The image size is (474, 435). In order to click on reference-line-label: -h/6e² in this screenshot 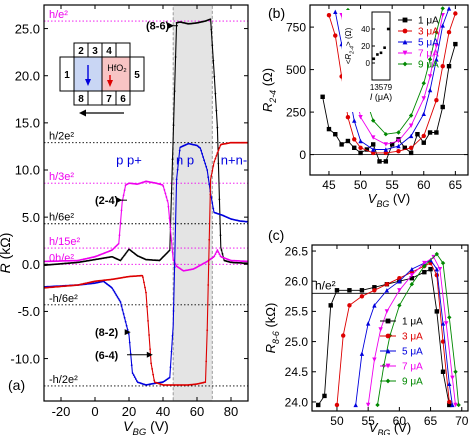, I will do `click(63, 299)`.